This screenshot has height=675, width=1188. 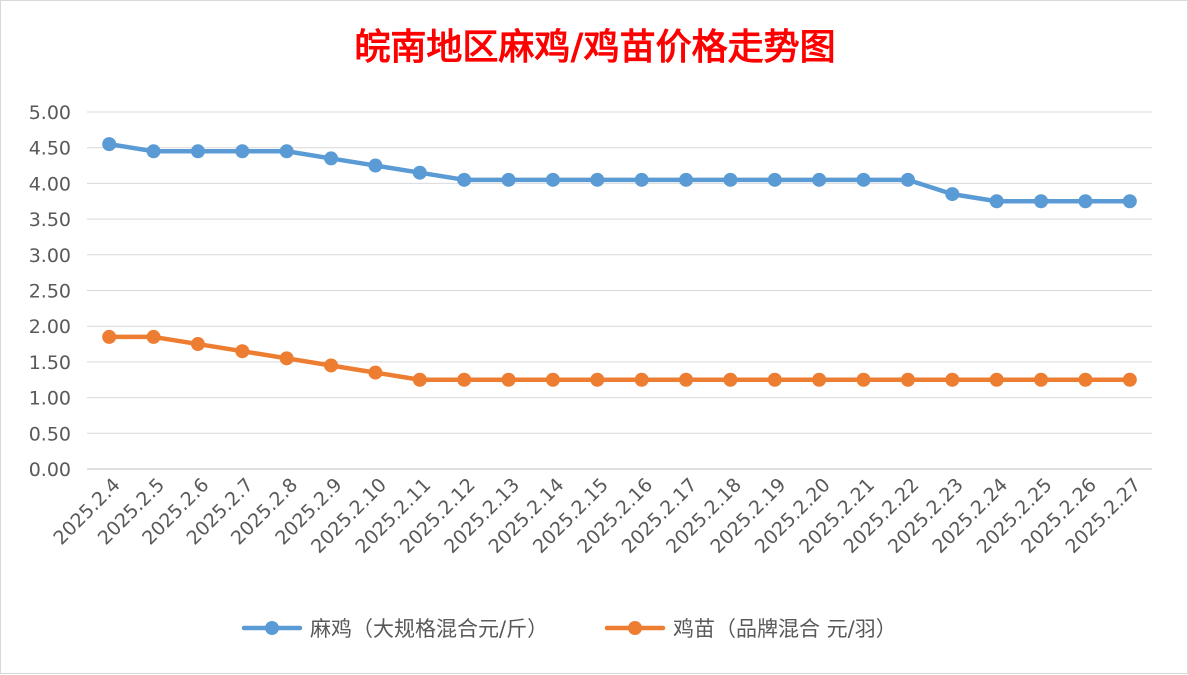 I want to click on legend-label-2: 鸡苗（品牌混合 元/羽）, so click(x=785, y=629).